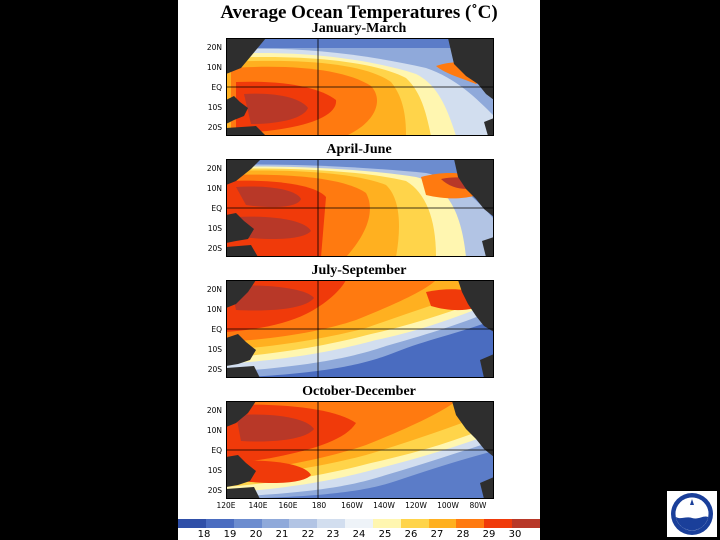 This screenshot has width=720, height=540. Describe the element at coordinates (230, 534) in the screenshot. I see `colorbar-label: 19` at that location.